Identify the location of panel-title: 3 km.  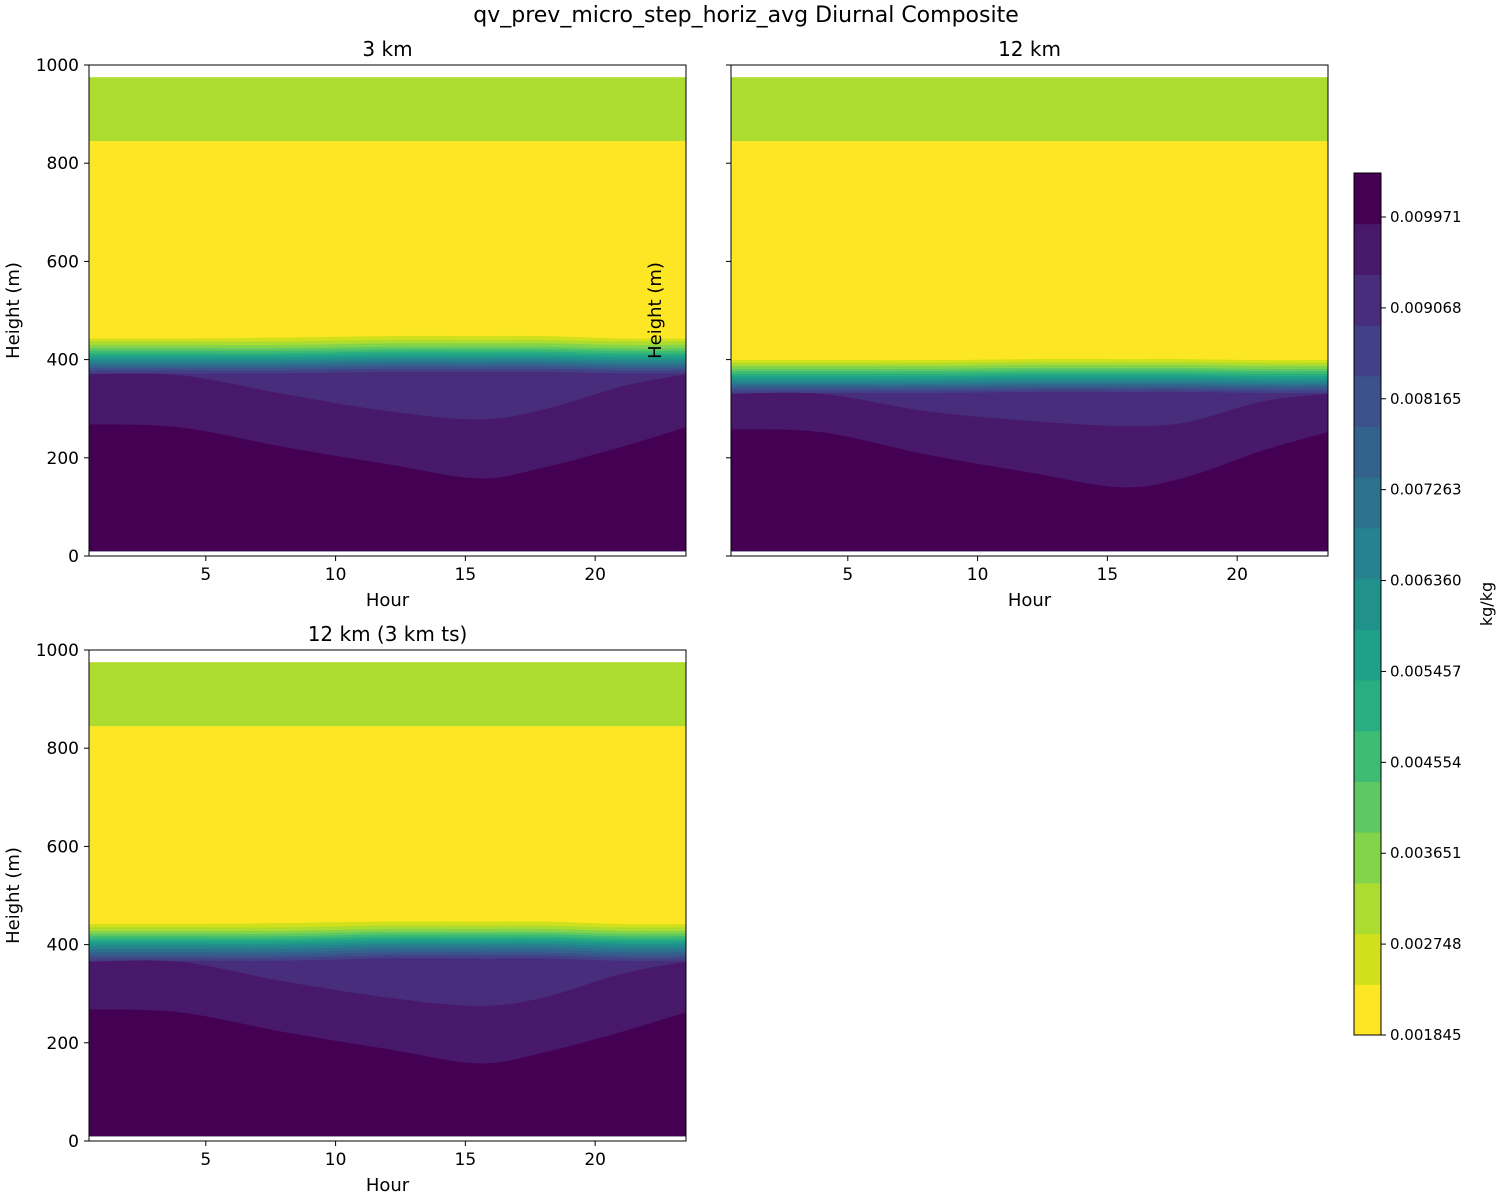
(387, 49).